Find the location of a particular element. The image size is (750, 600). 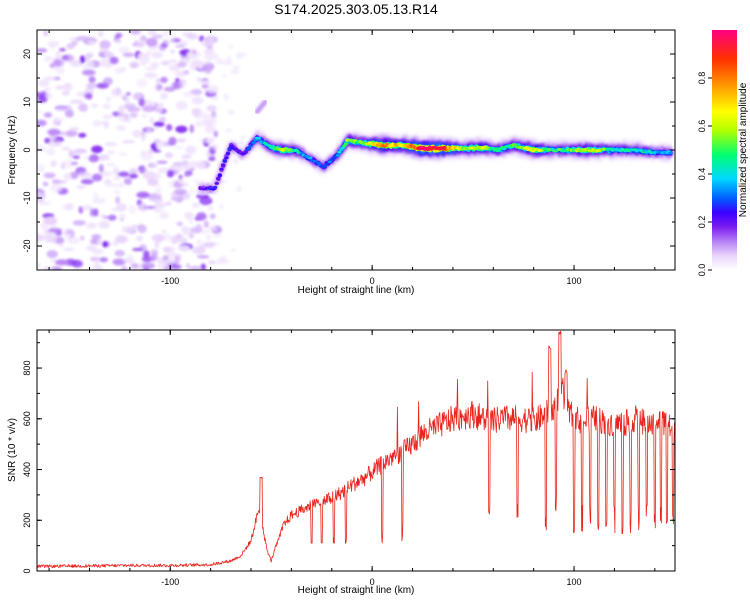

y-tick-label: 20 is located at coordinates (27, 54).